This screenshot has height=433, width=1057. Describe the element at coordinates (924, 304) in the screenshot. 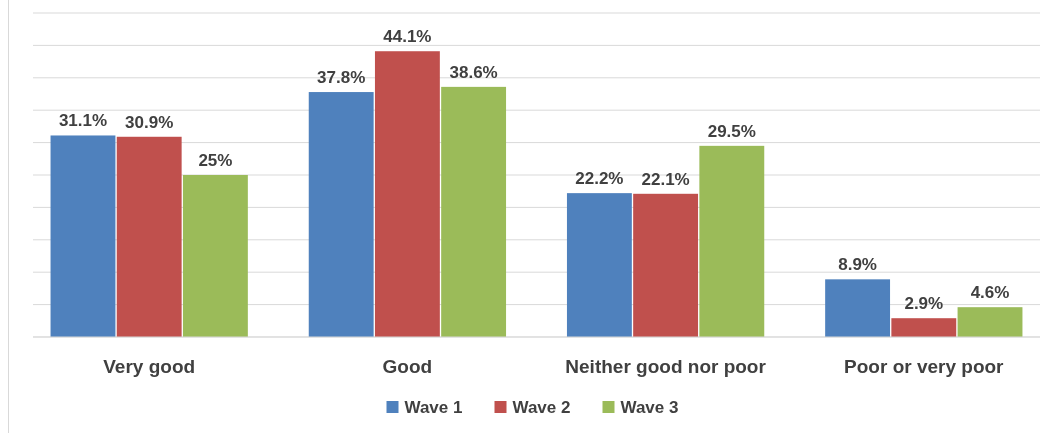

I see `data-label: 2.9%` at that location.